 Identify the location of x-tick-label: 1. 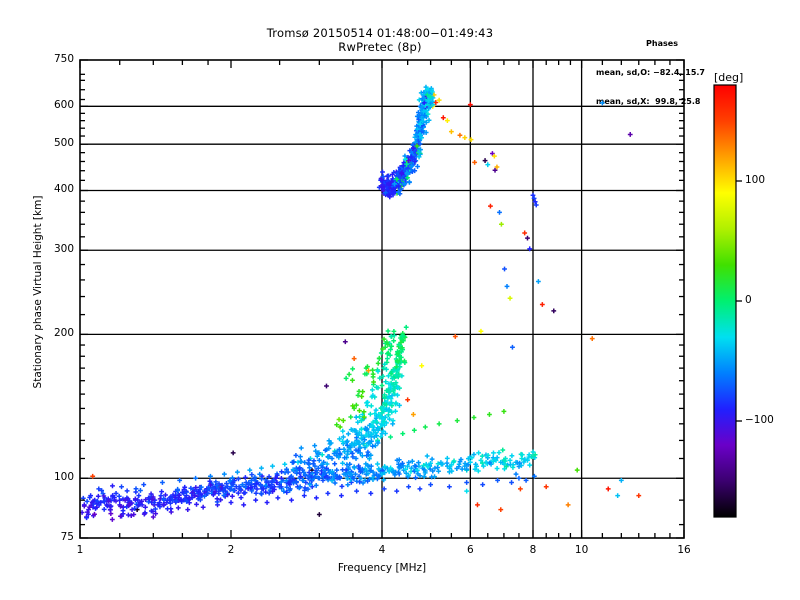
(80, 550).